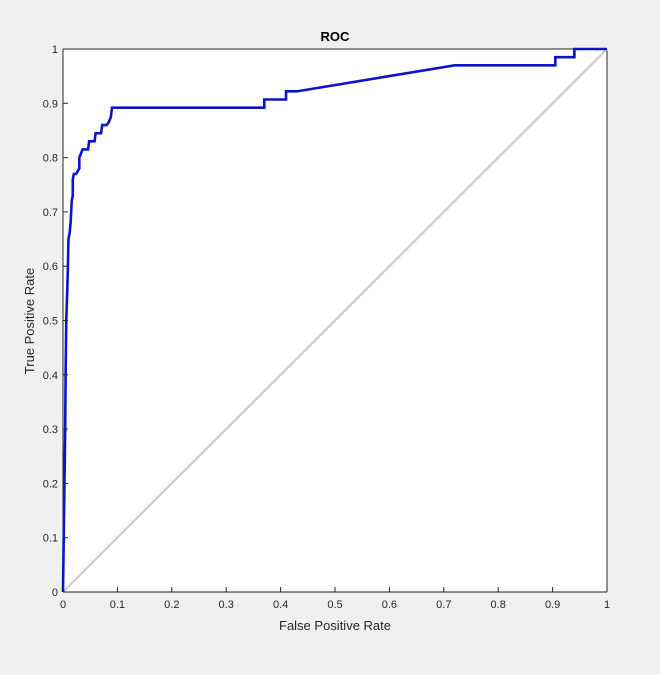 The width and height of the screenshot is (660, 675). What do you see at coordinates (552, 605) in the screenshot?
I see `x-tick-label: 0.9` at bounding box center [552, 605].